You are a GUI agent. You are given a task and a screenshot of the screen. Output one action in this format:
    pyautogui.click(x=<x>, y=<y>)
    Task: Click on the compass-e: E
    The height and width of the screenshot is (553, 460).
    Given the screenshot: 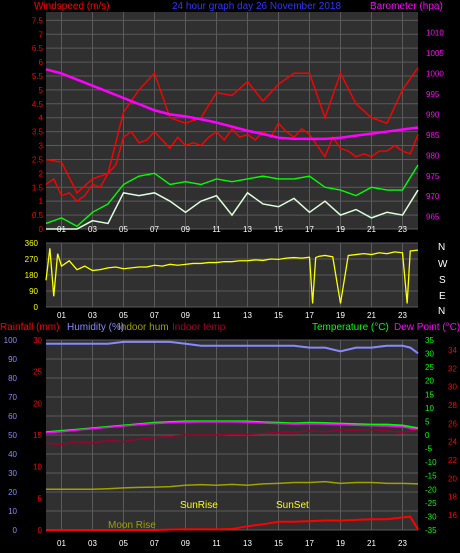 What is the action you would take?
    pyautogui.click(x=442, y=296)
    